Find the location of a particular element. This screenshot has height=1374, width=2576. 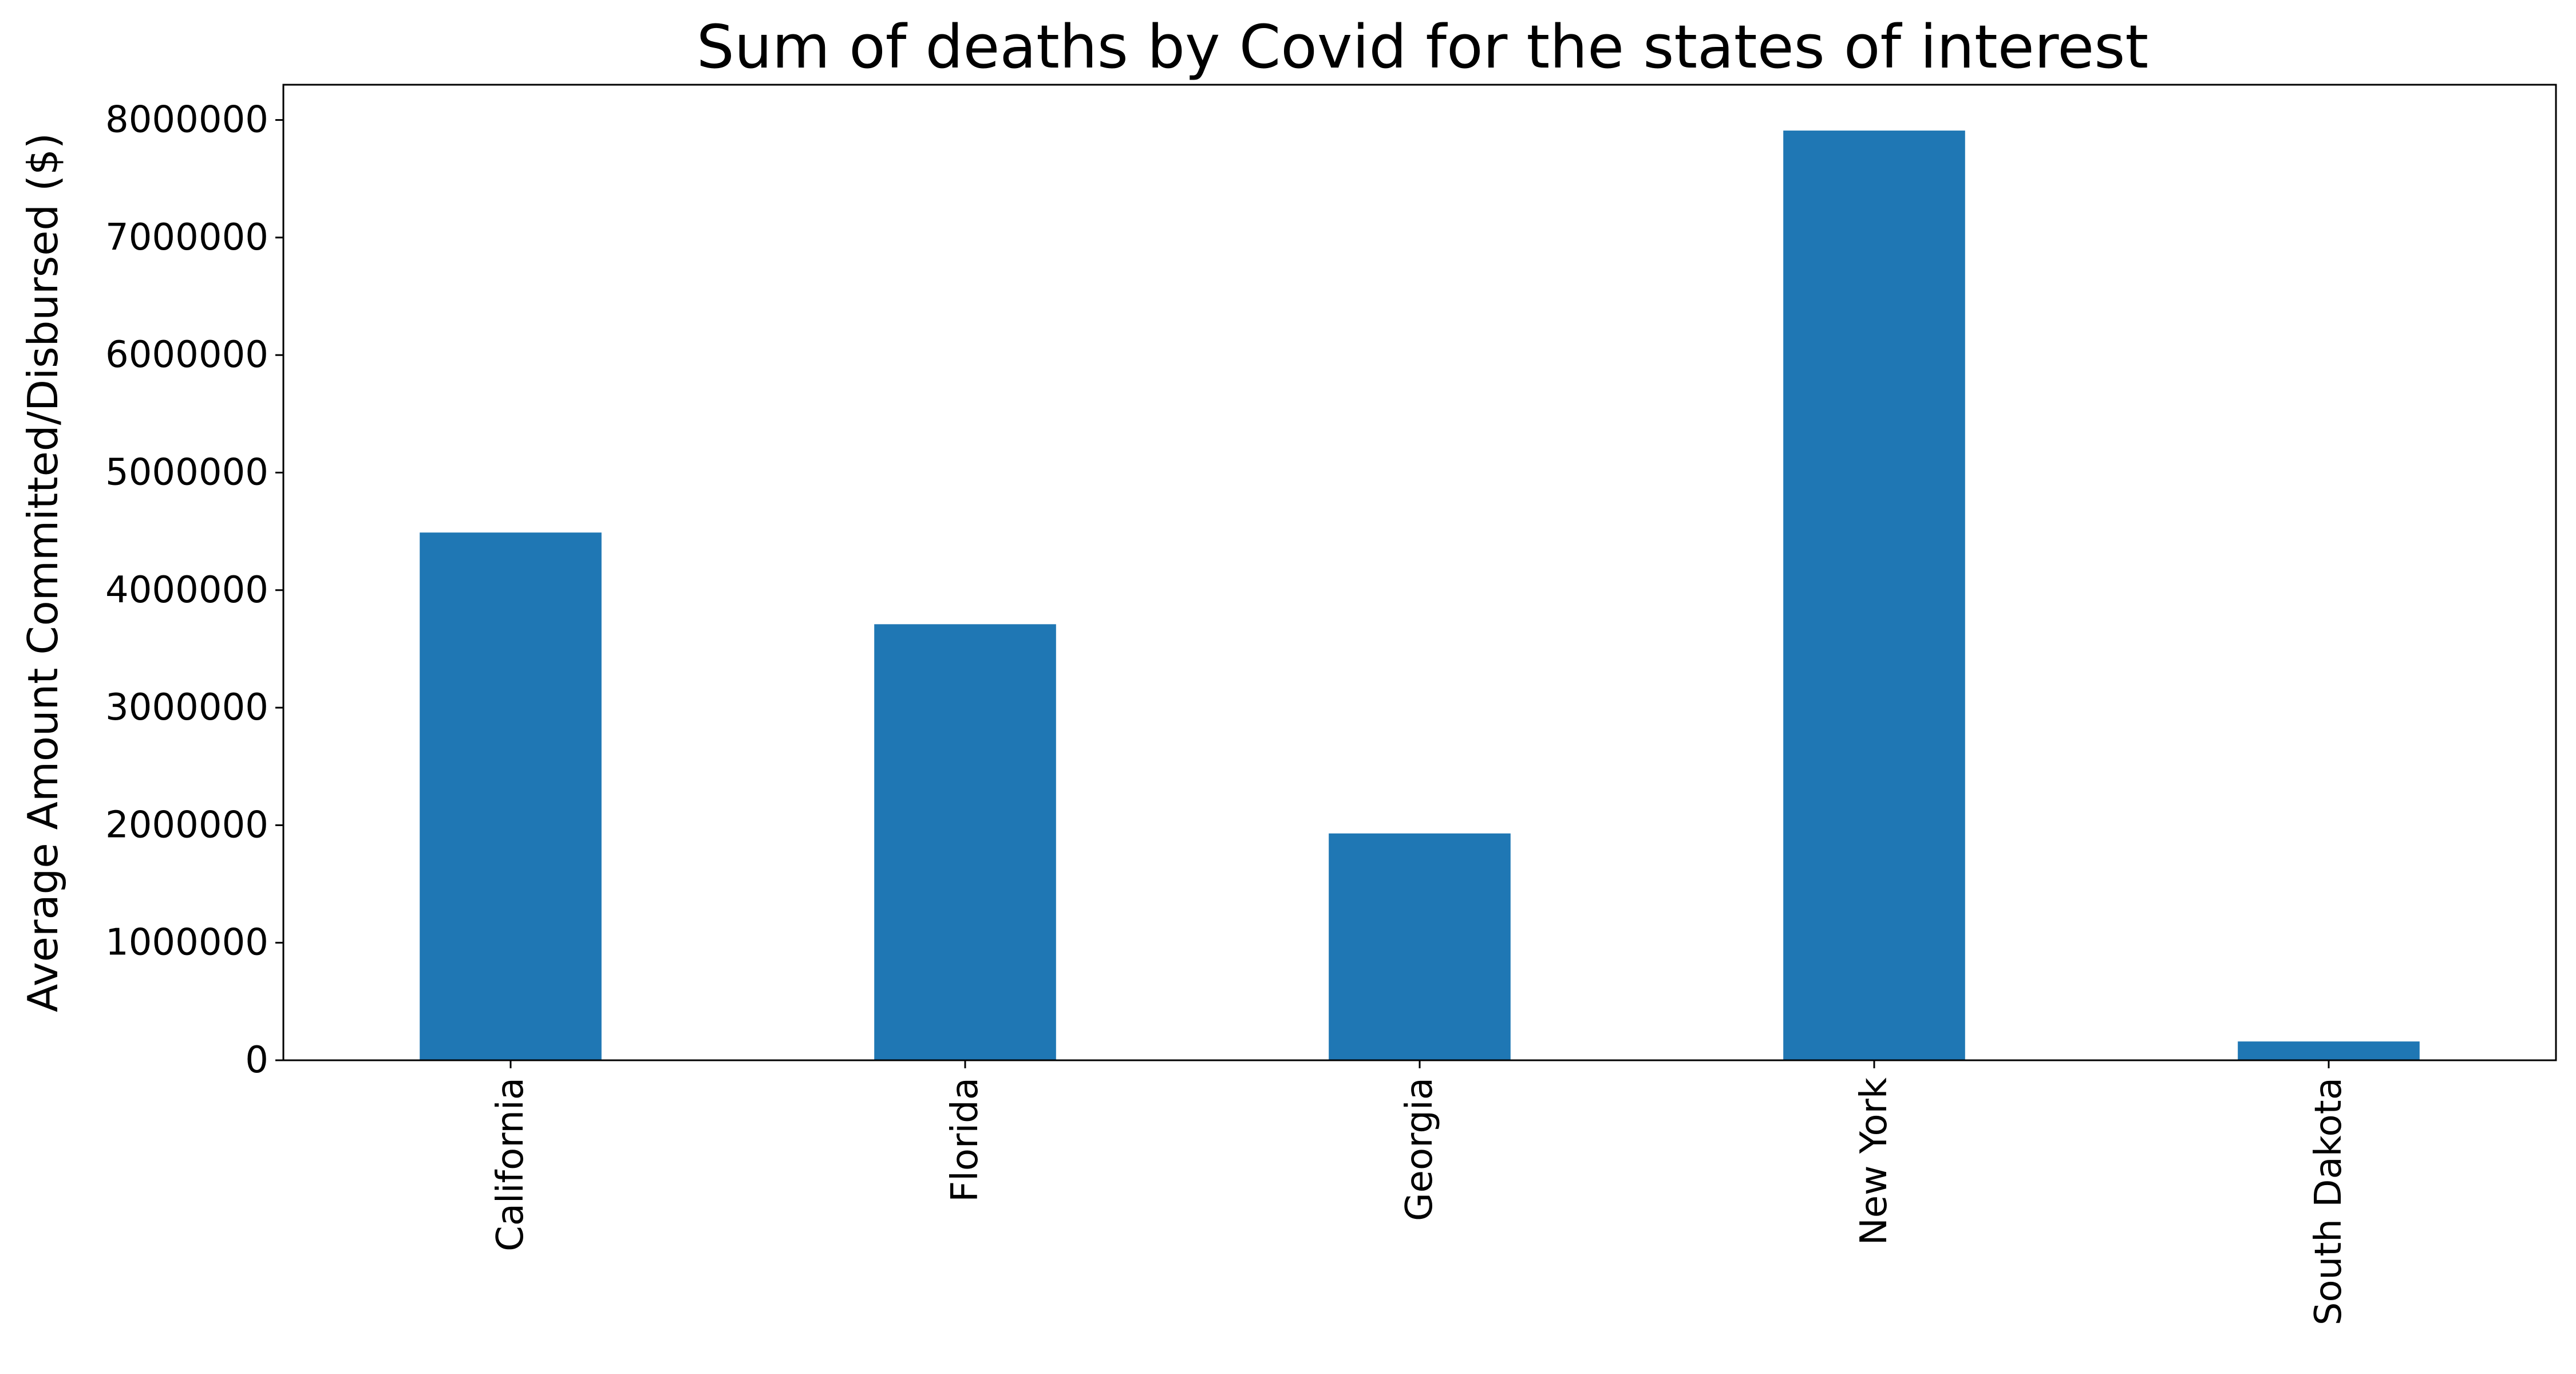

x-tick-label: South Dakota is located at coordinates (2329, 1201).